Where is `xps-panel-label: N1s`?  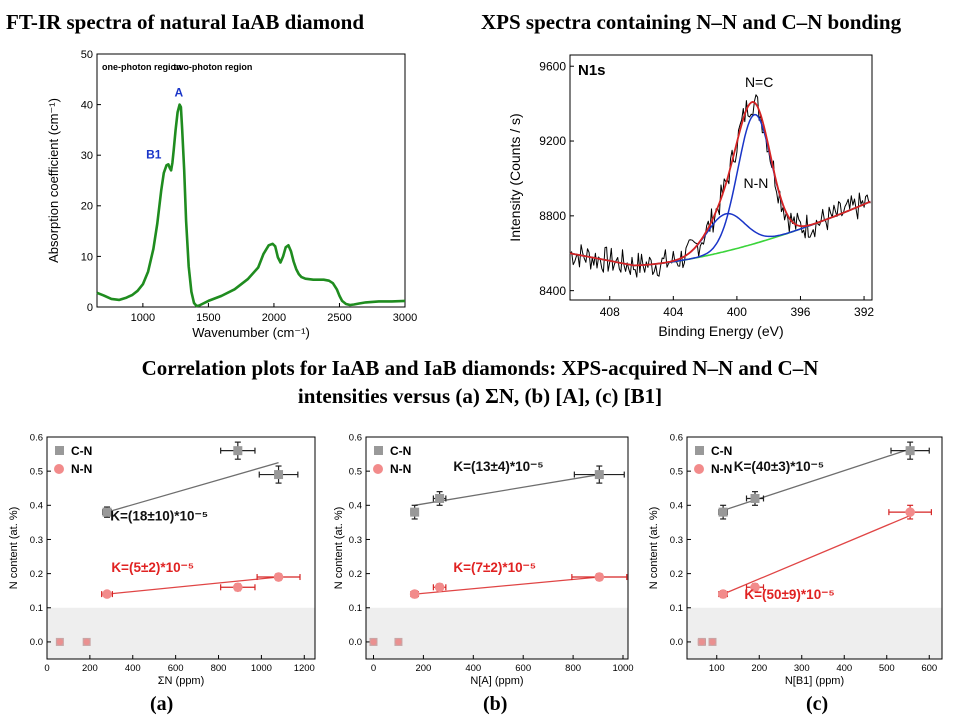
xps-panel-label: N1s is located at coordinates (592, 70).